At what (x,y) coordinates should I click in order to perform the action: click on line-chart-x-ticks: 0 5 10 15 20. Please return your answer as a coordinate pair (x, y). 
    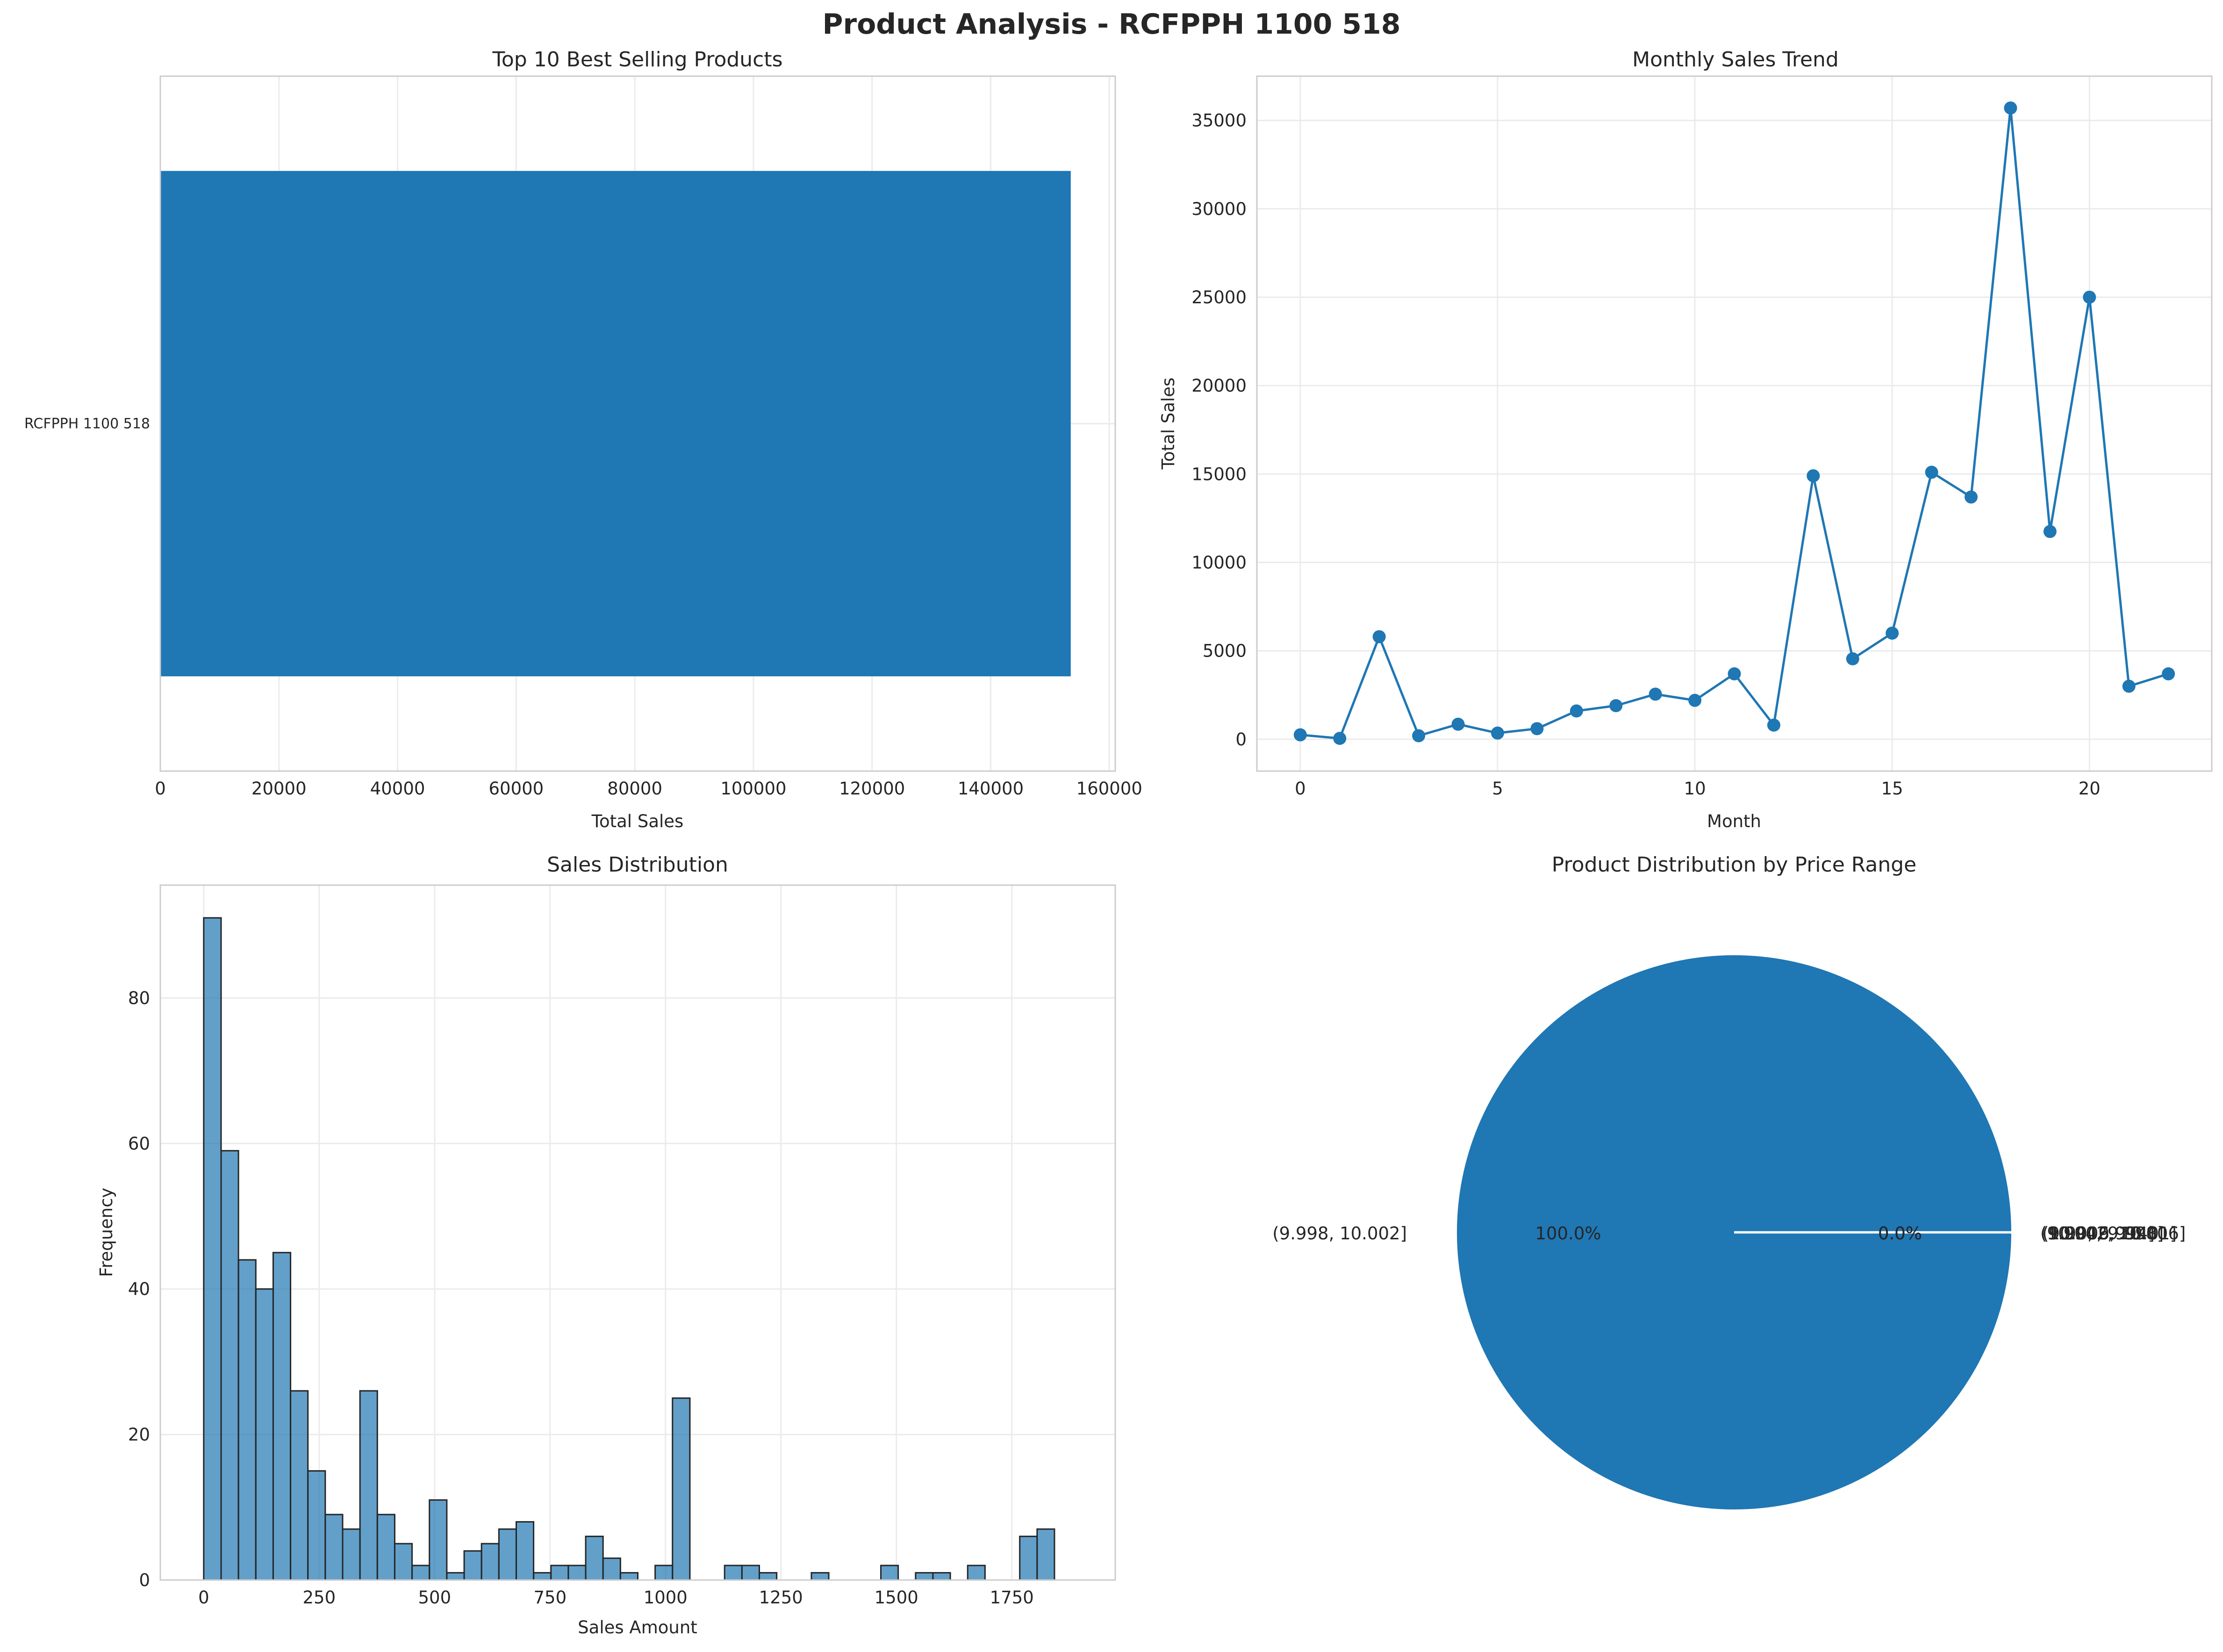
    Looking at the image, I should click on (1698, 789).